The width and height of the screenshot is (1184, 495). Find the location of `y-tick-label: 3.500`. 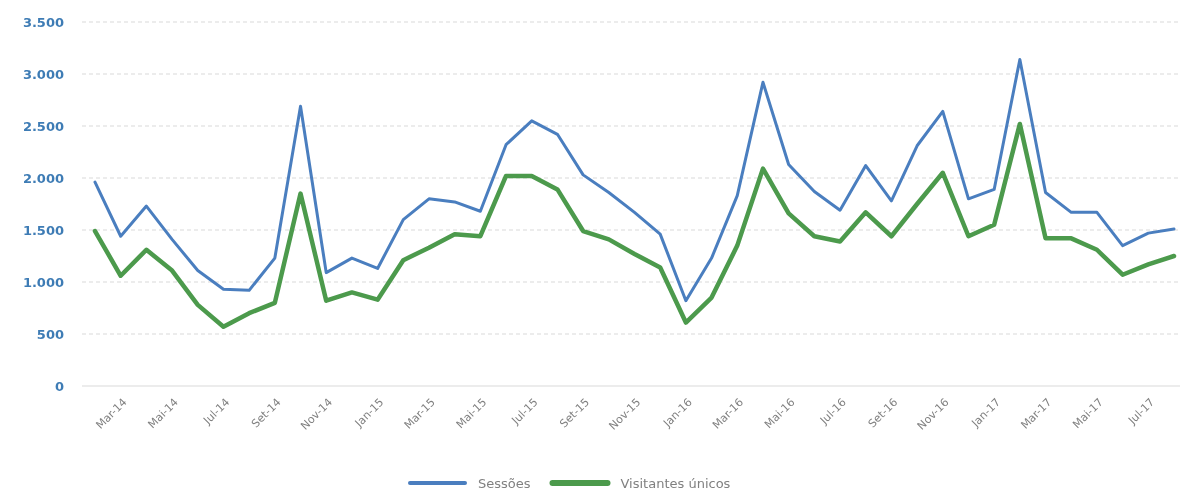

y-tick-label: 3.500 is located at coordinates (43, 22).